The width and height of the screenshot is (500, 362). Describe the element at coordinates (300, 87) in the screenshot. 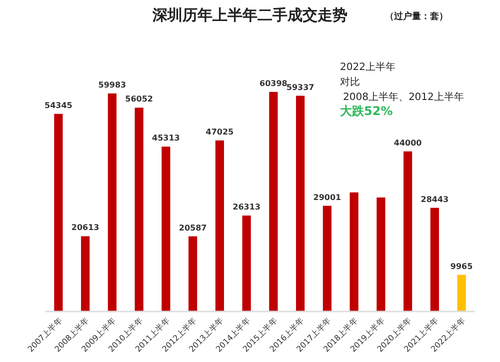

I see `data-label: 59337` at that location.